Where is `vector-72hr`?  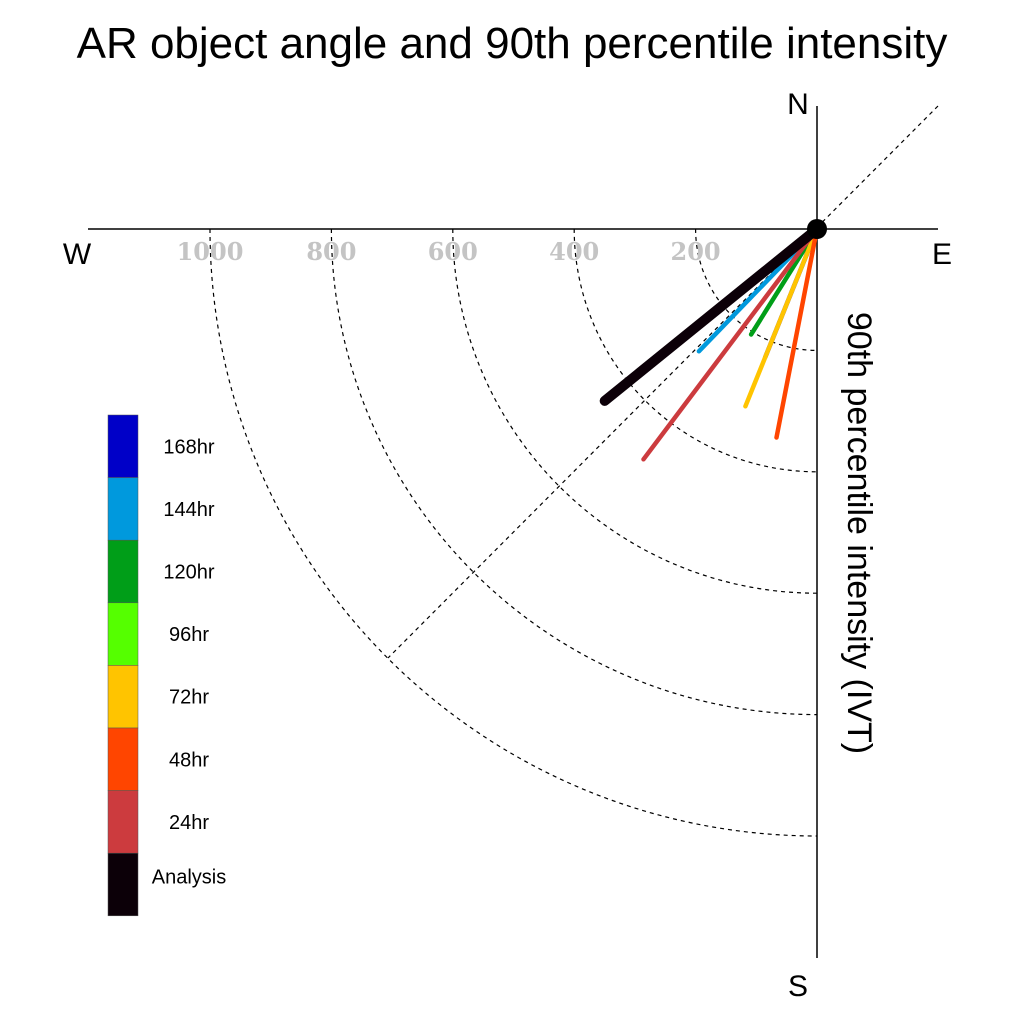 vector-72hr is located at coordinates (781, 317).